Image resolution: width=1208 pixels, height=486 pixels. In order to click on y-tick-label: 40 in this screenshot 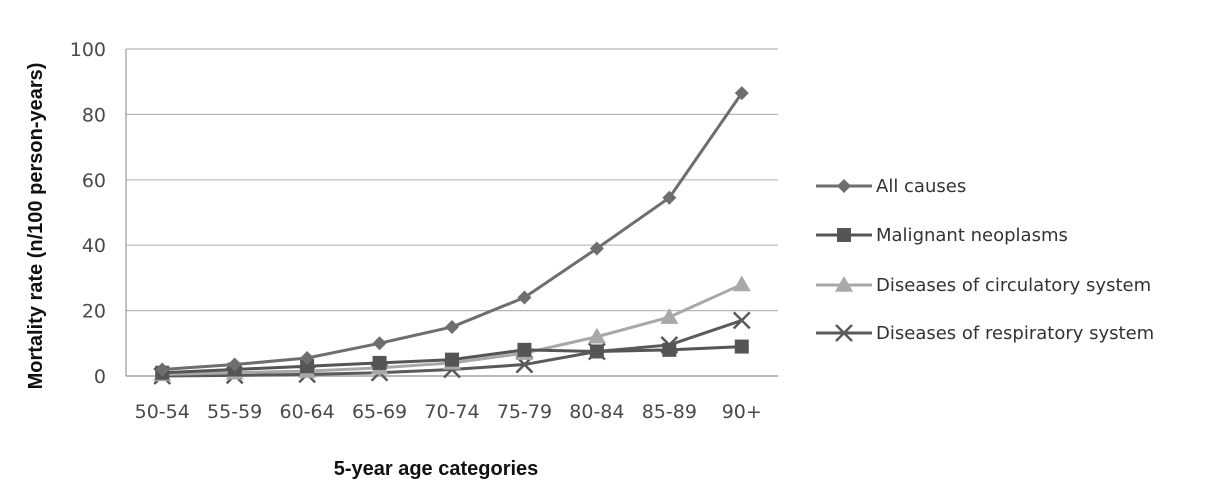, I will do `click(94, 246)`.